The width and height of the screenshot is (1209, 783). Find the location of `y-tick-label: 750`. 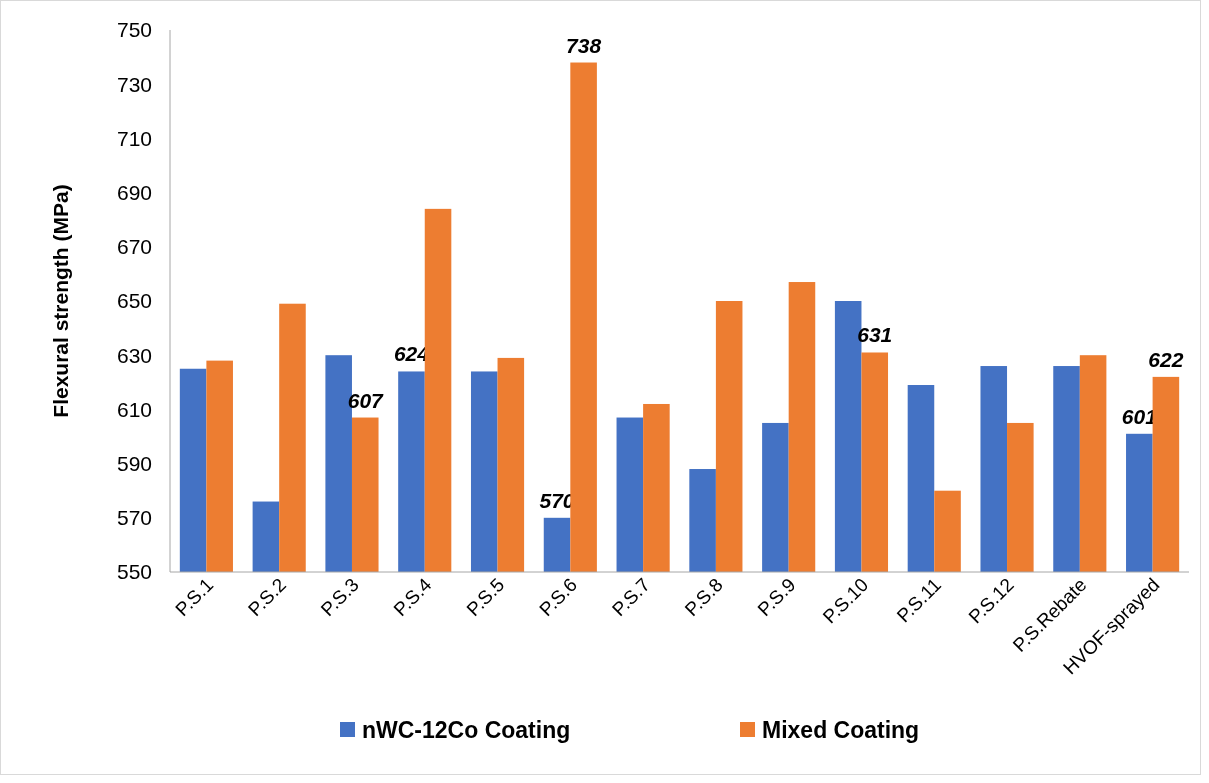

y-tick-label: 750 is located at coordinates (134, 30).